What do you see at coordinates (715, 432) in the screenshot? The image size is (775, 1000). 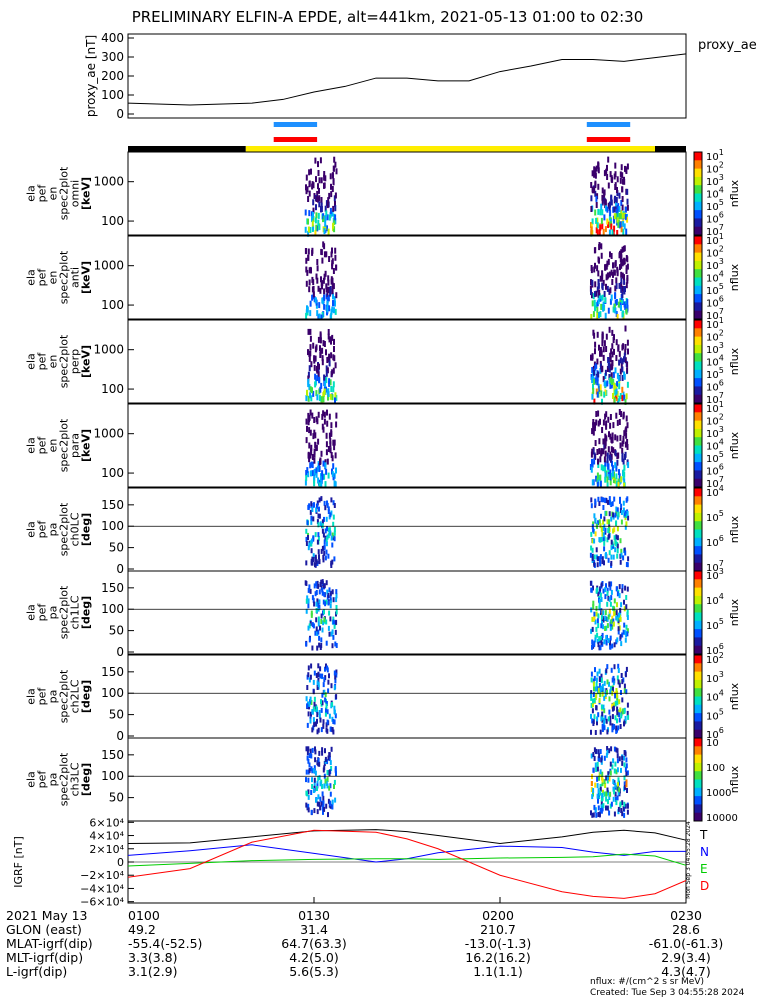 I see `colorbar-tick-label: 10³` at bounding box center [715, 432].